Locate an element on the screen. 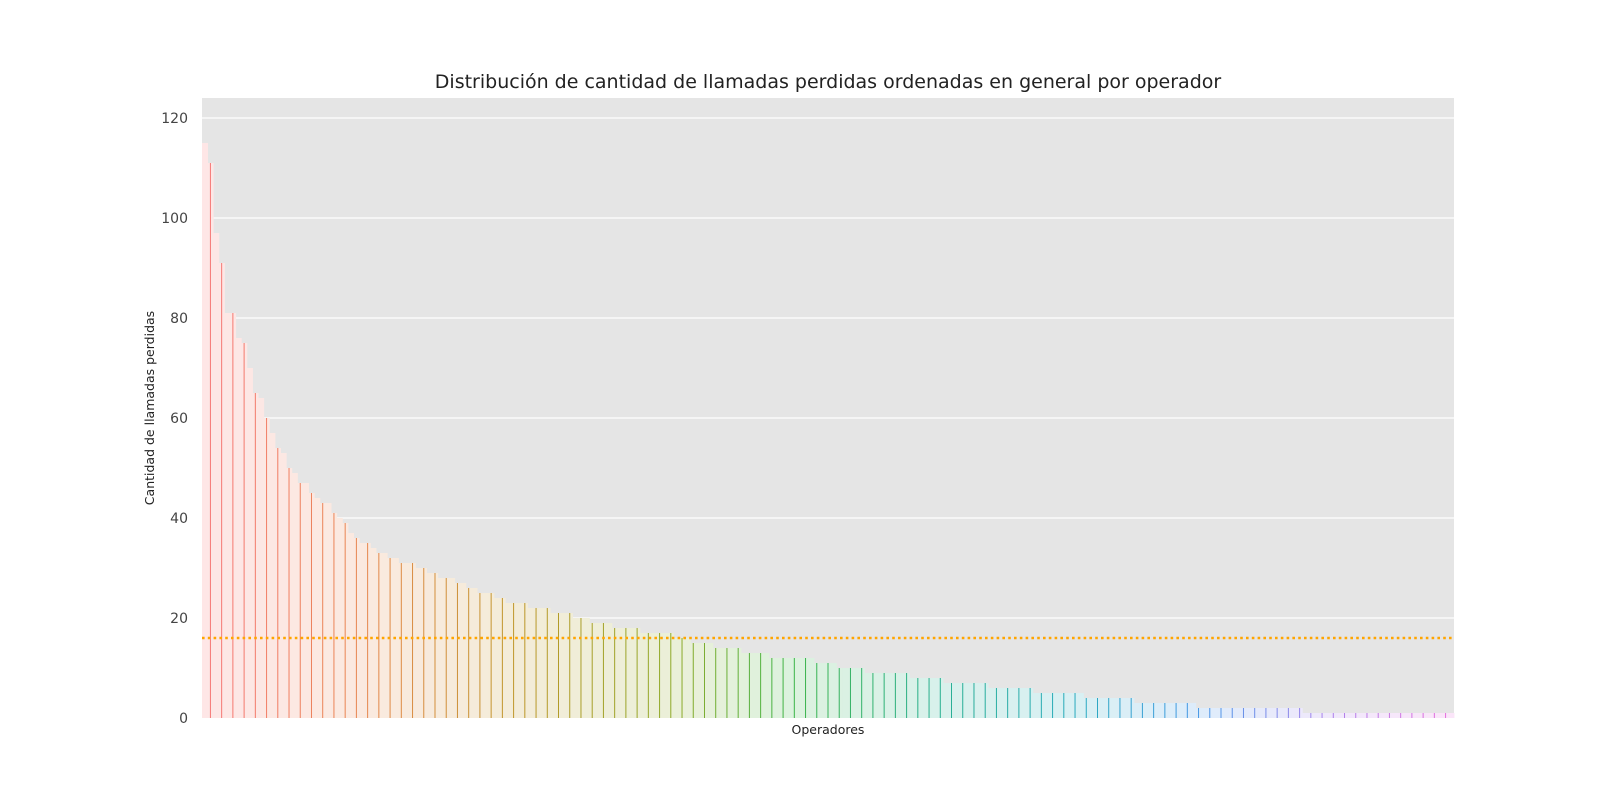 The height and width of the screenshot is (800, 1600). y-tick-label: 120 is located at coordinates (174, 119).